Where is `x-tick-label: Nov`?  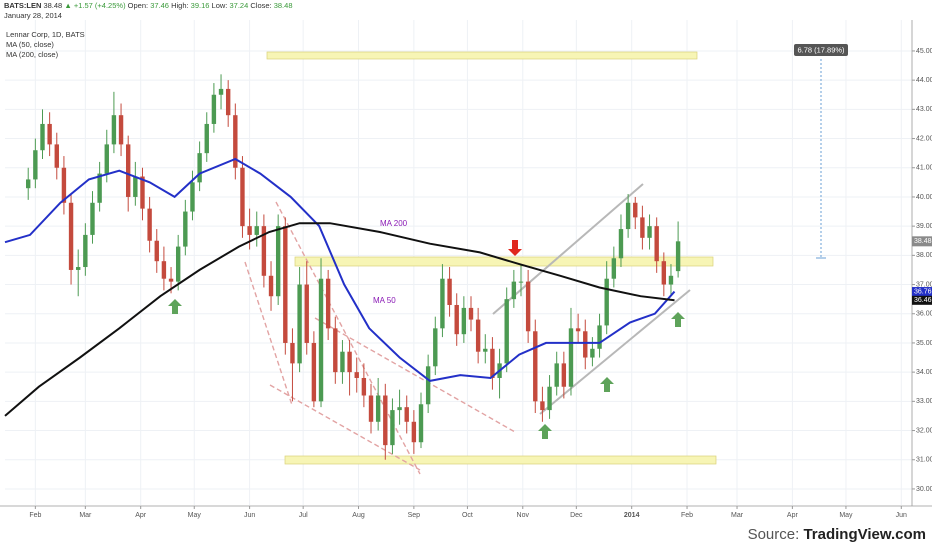
x-tick-label: Nov is located at coordinates (523, 515).